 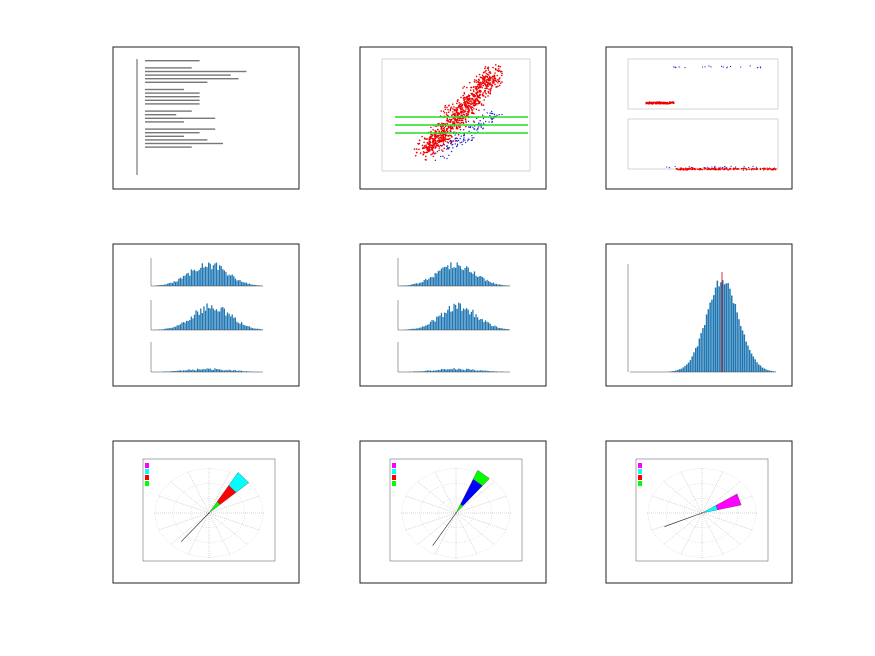 I want to click on wedge, so click(x=239, y=482).